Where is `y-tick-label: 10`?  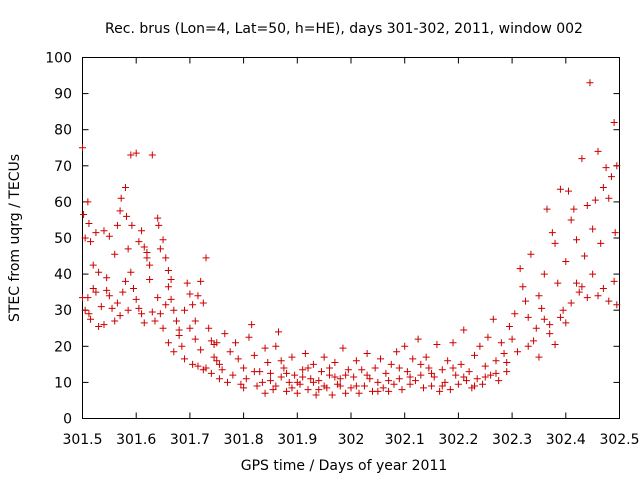 y-tick-label: 10 is located at coordinates (63, 383).